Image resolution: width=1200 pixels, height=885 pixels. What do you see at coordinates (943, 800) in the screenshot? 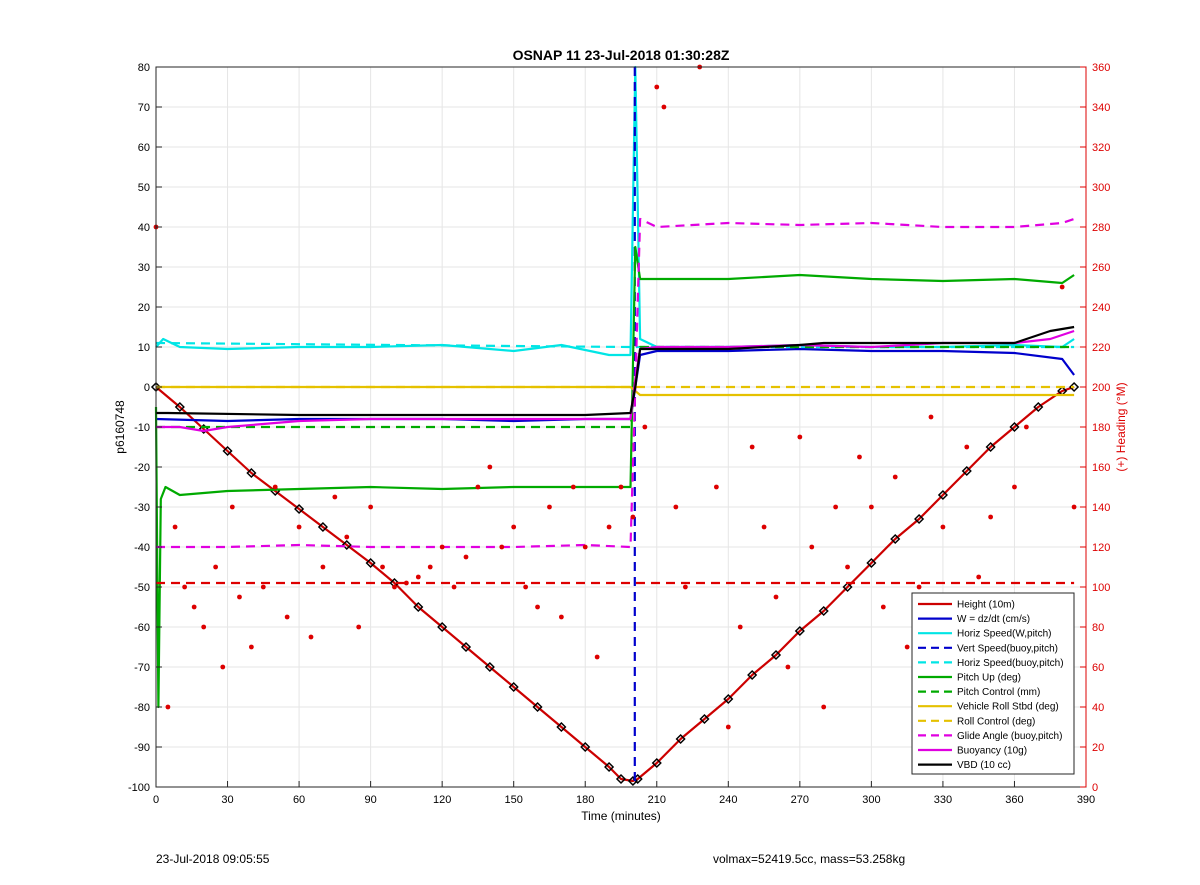
I see `x-tick-label: 330` at bounding box center [943, 800].